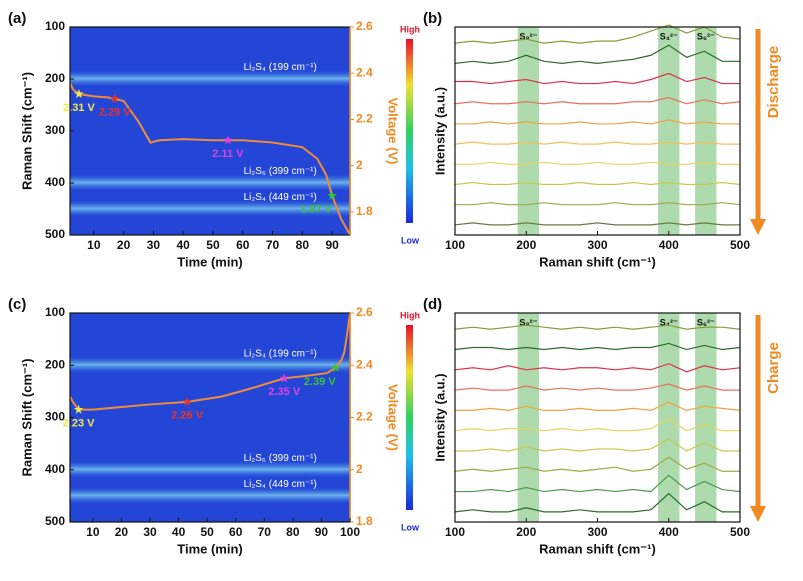 This screenshot has height=581, width=803. Describe the element at coordinates (79, 424) in the screenshot. I see `marker-label: 2.23 V` at that location.